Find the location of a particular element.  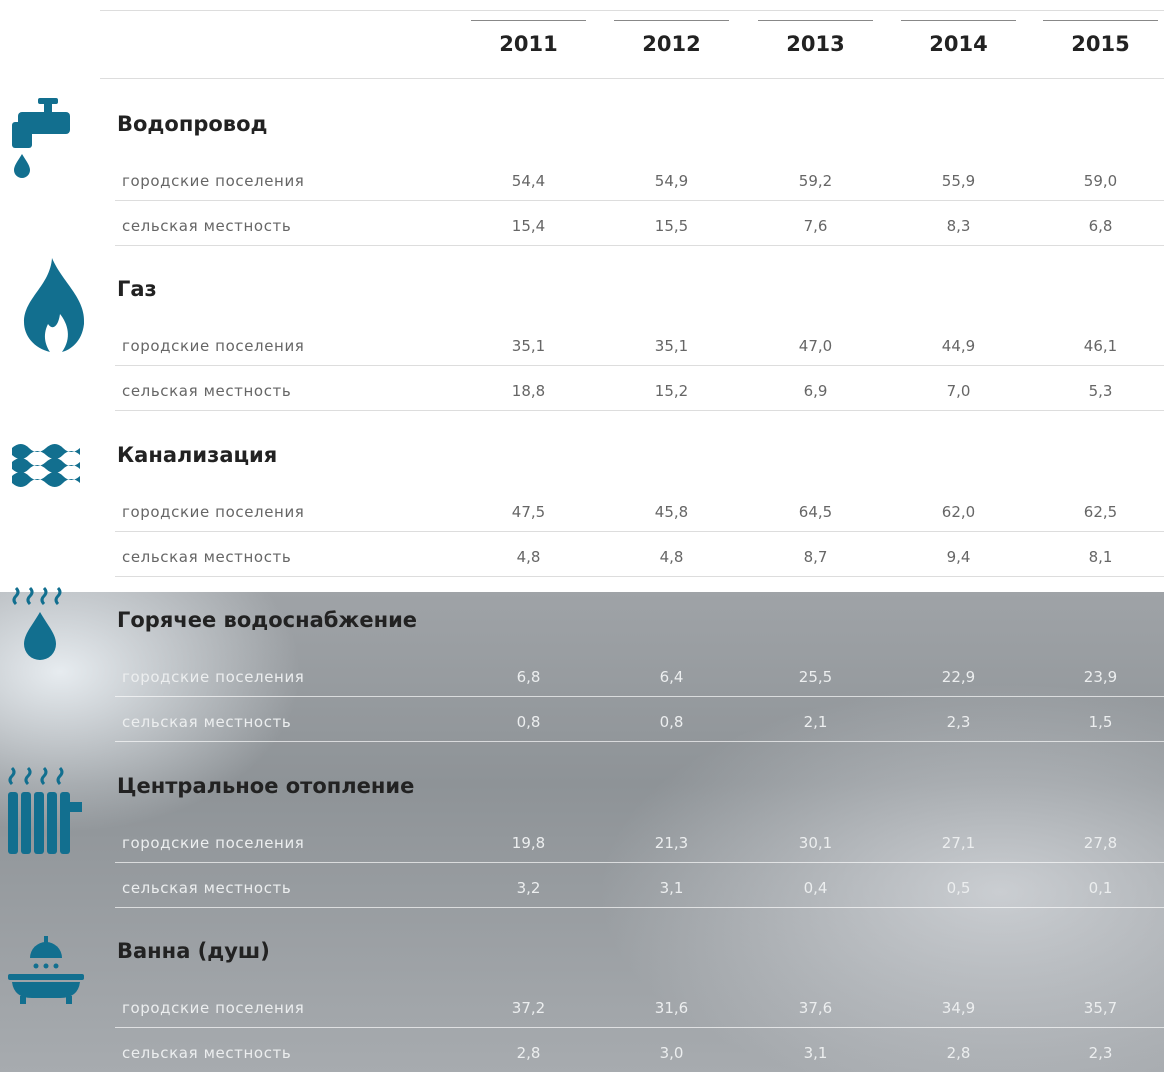

year-header: 2011 is located at coordinates (528, 44).